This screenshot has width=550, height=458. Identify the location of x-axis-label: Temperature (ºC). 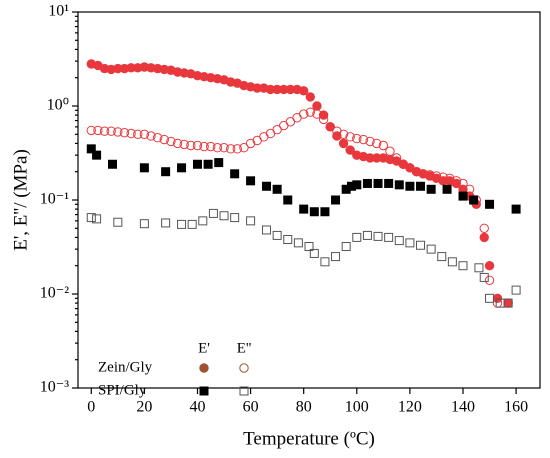
(309, 438).